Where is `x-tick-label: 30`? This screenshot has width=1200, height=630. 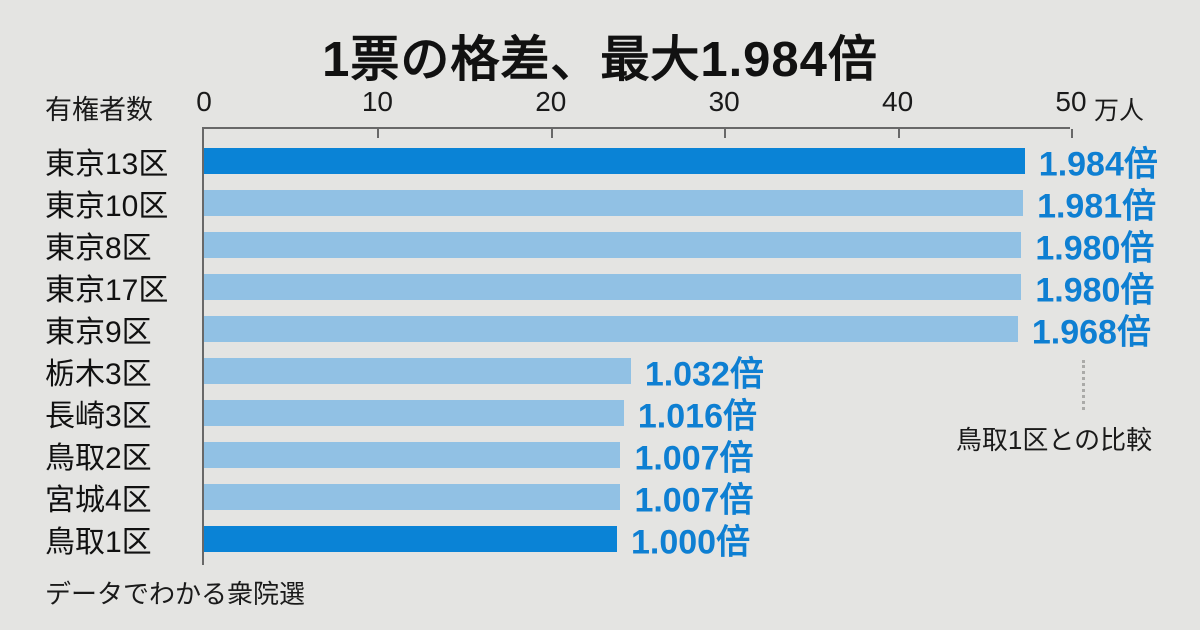
x-tick-label: 30 is located at coordinates (724, 101).